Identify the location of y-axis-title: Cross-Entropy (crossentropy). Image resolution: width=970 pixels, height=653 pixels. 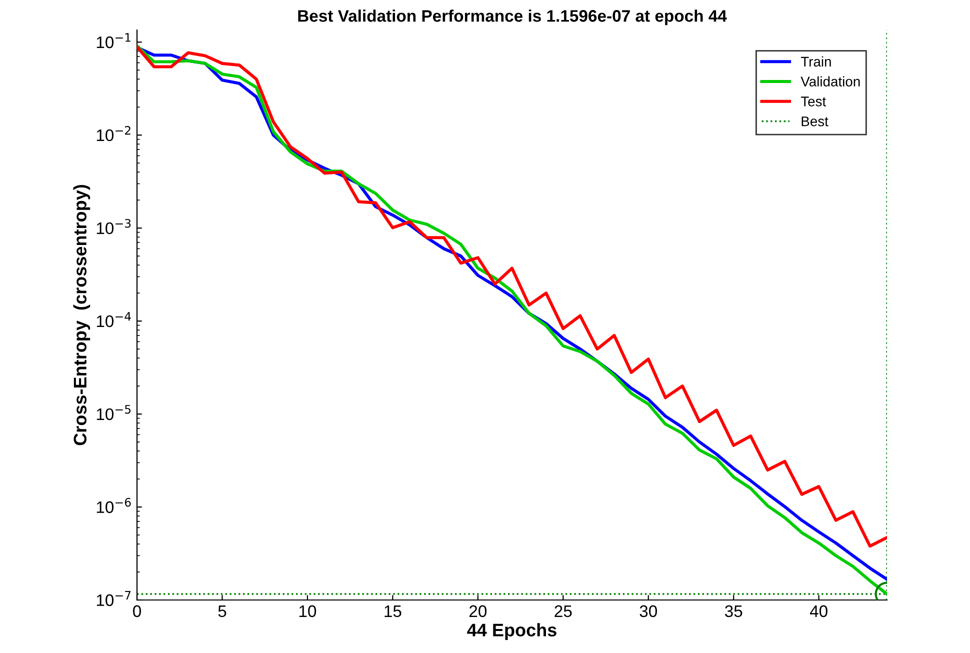
(81, 315).